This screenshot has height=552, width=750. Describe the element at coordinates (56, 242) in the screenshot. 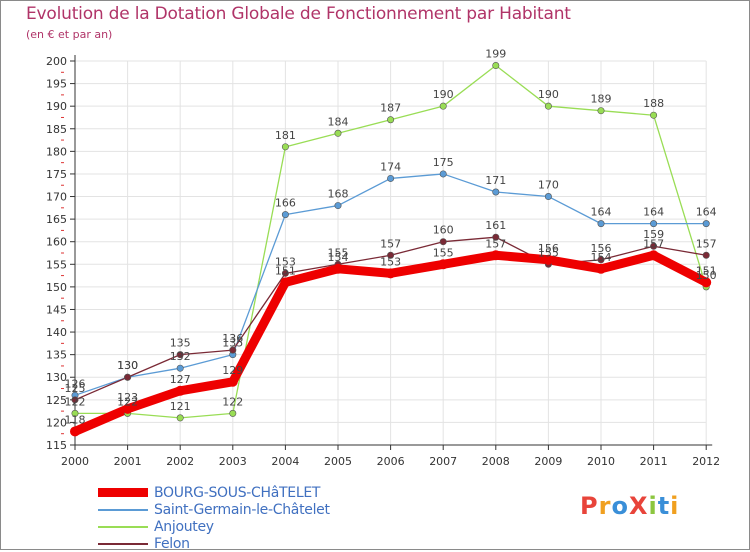

I see `y-tick-label: 160` at that location.